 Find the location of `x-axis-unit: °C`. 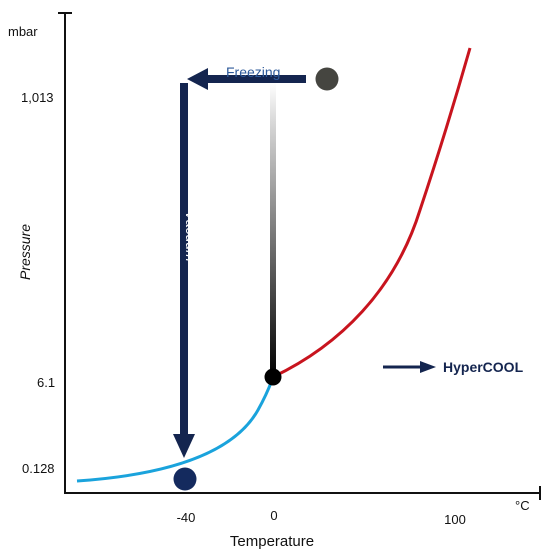

x-axis-unit: °C is located at coordinates (522, 505).